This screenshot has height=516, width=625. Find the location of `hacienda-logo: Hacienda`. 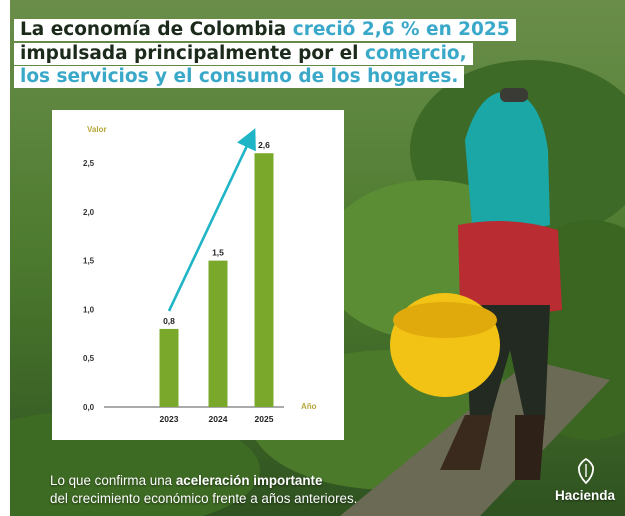

hacienda-logo: Hacienda is located at coordinates (585, 480).